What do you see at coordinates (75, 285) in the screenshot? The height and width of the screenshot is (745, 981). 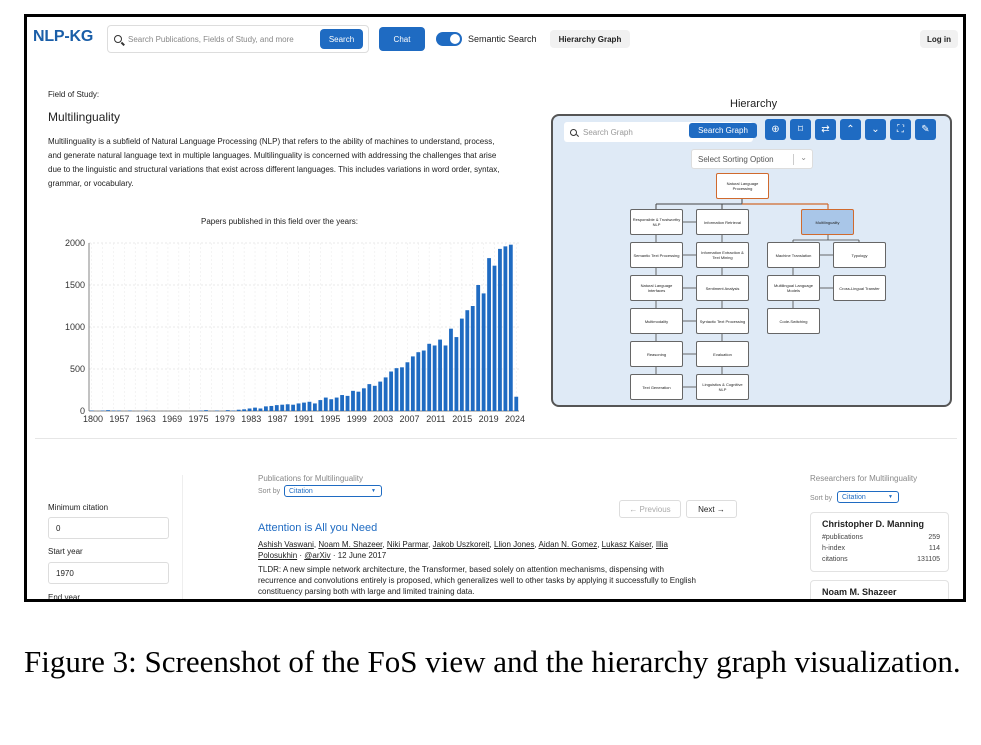 I see `y-tick-label: 1500` at bounding box center [75, 285].